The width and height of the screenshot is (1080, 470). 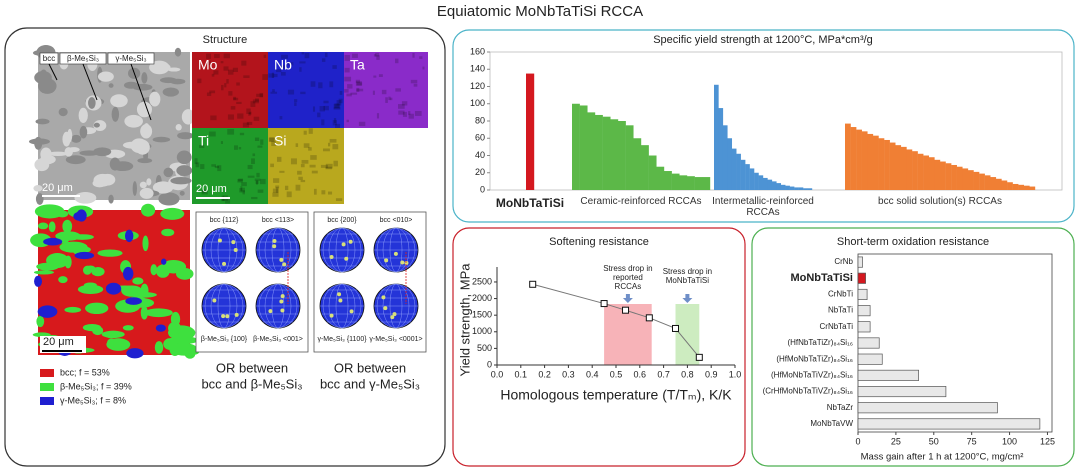 I want to click on pole-label: bcc <113>, so click(x=278, y=220).